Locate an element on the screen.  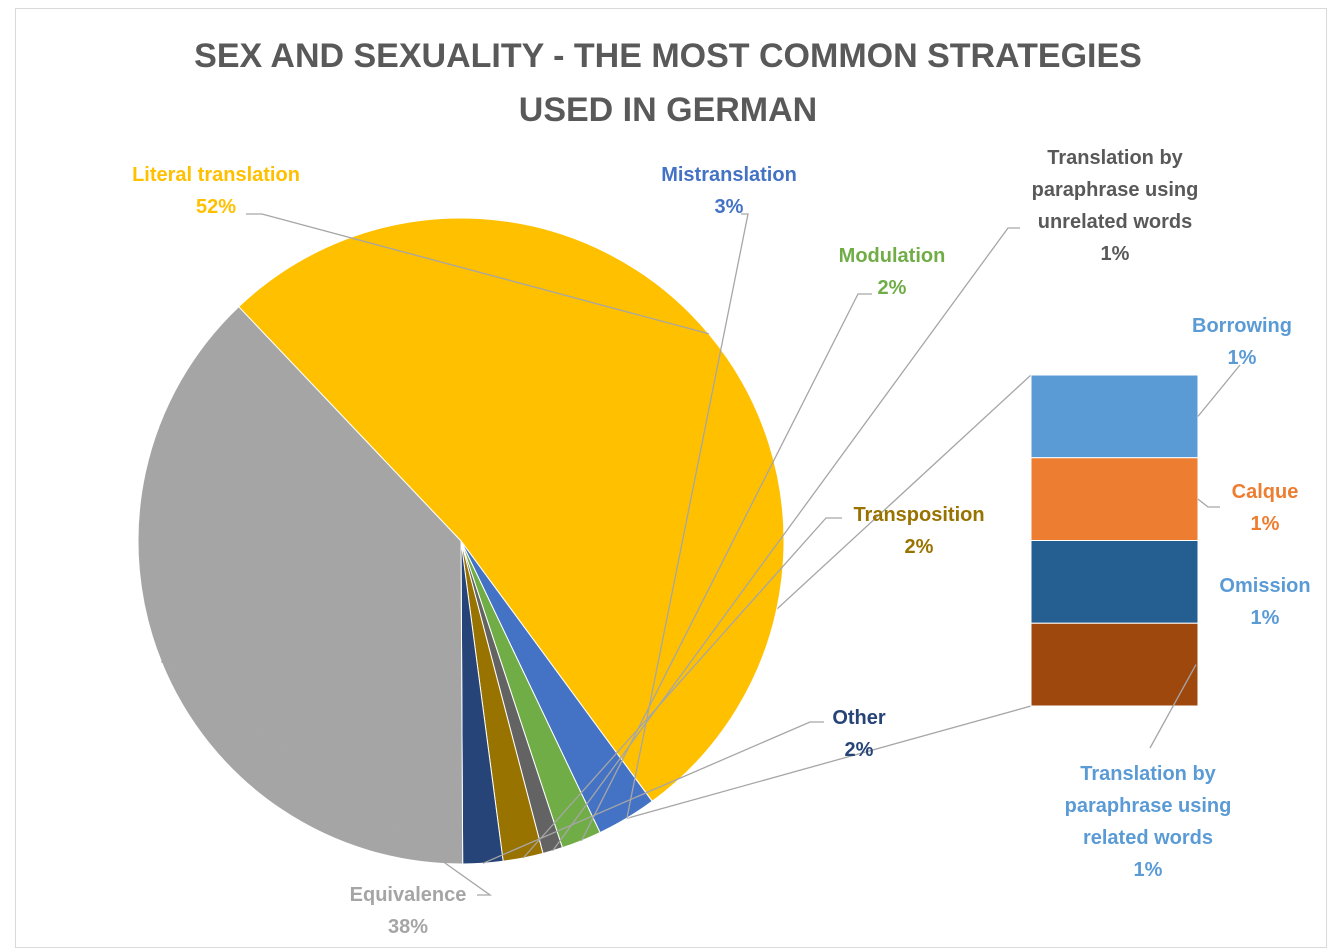
data-label-transposition: Transposition 2% is located at coordinates (918, 531).